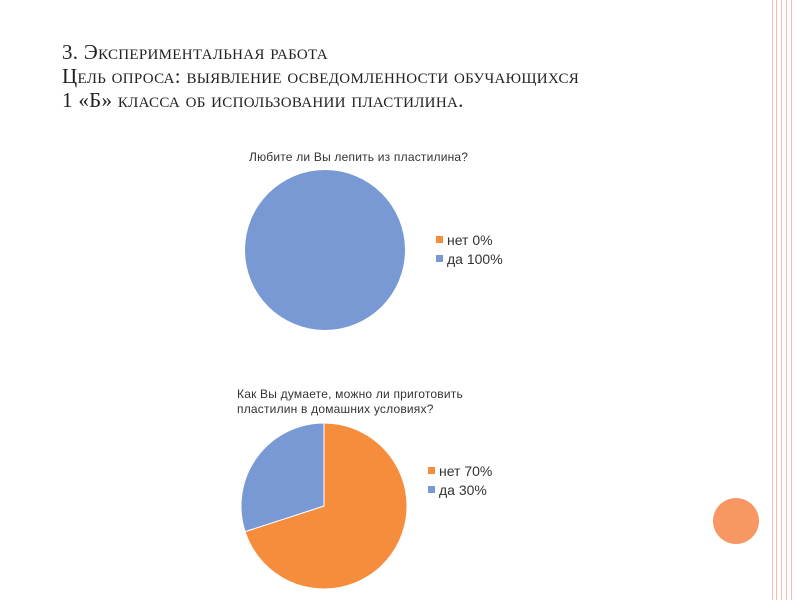 Image resolution: width=800 pixels, height=600 pixels. I want to click on chart-1-legend: нет 0% да 100%, so click(469, 249).